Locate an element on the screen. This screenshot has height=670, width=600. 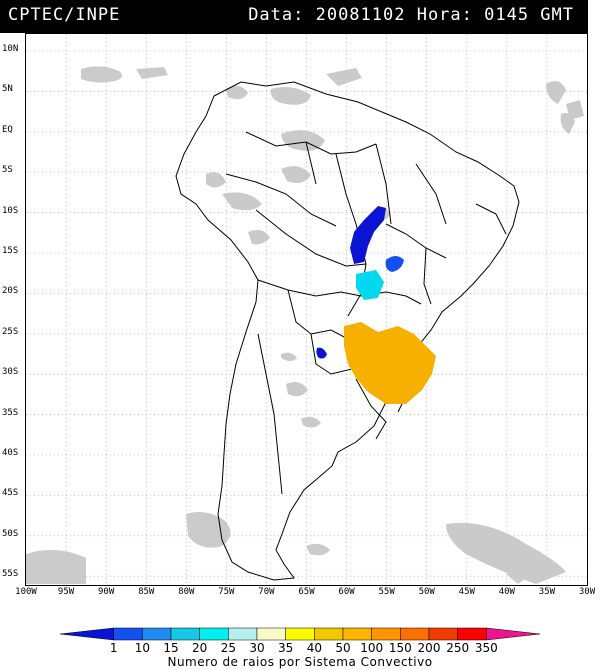
longitude-label: 65W is located at coordinates (306, 592).